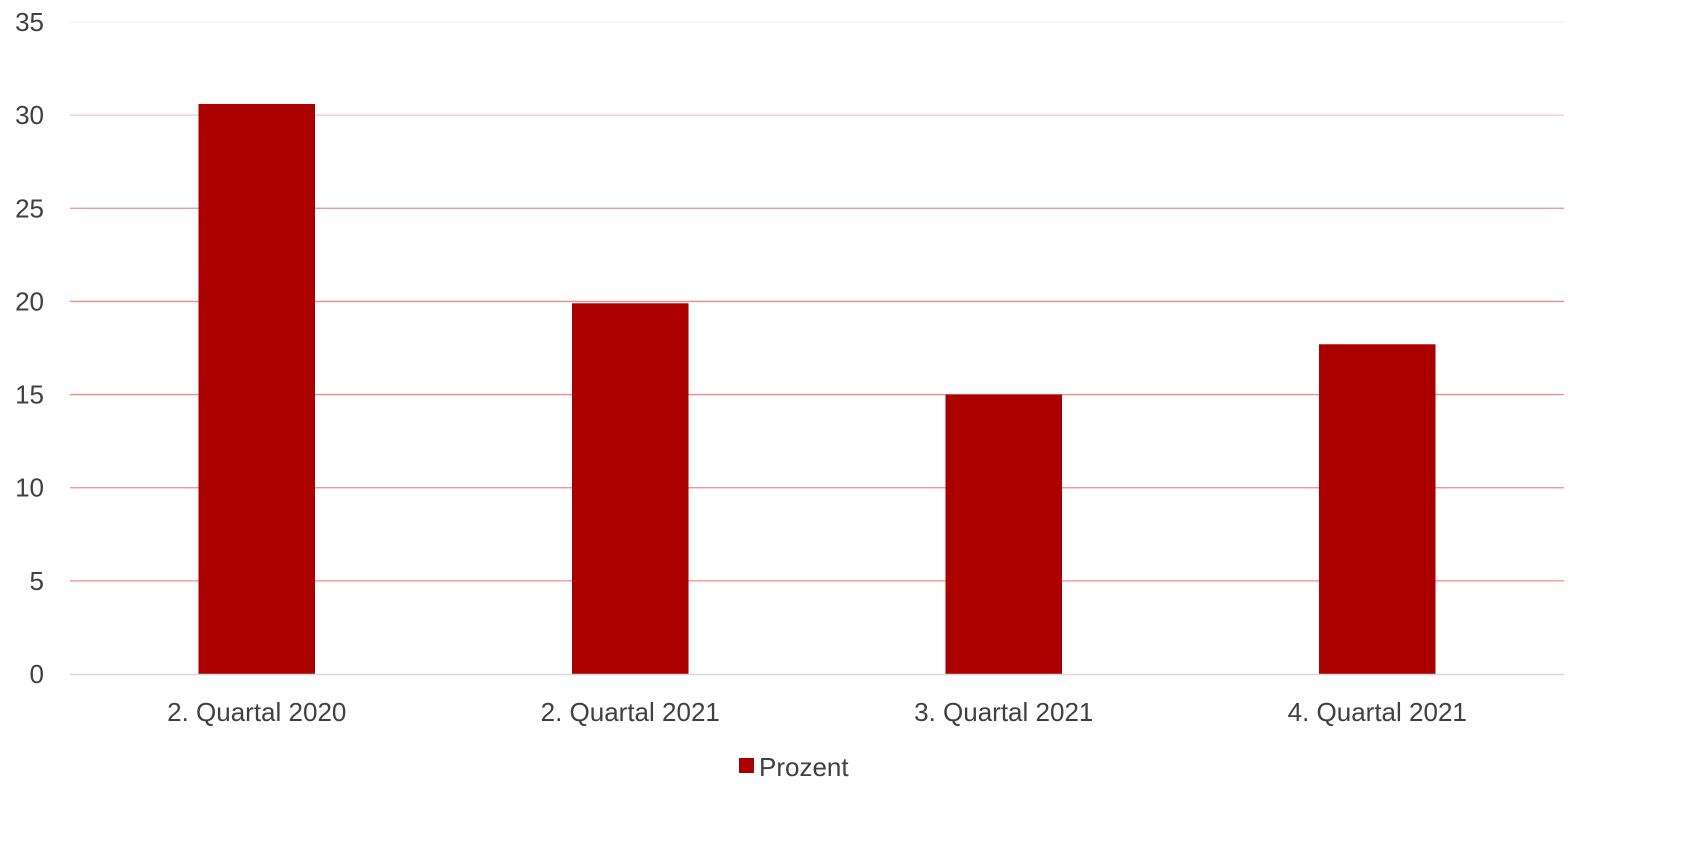  I want to click on y-tick-label: 15, so click(29, 395).